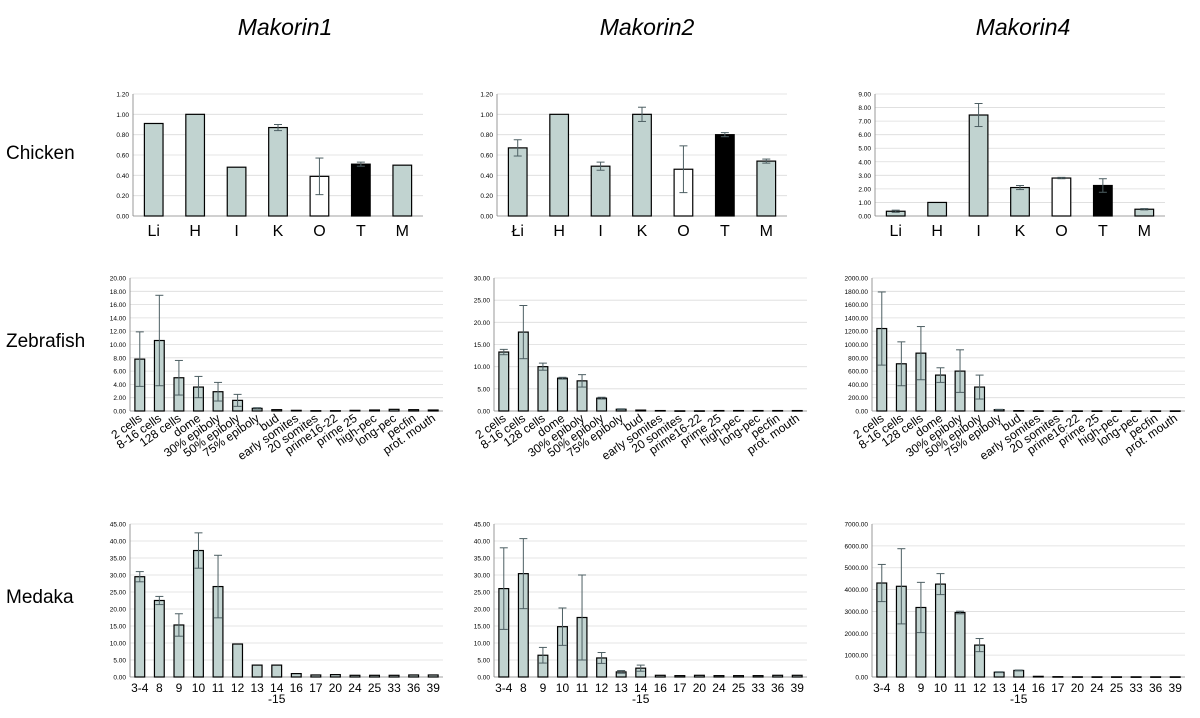 Image resolution: width=1200 pixels, height=718 pixels. I want to click on y-tick-label: 3000.00, so click(857, 612).